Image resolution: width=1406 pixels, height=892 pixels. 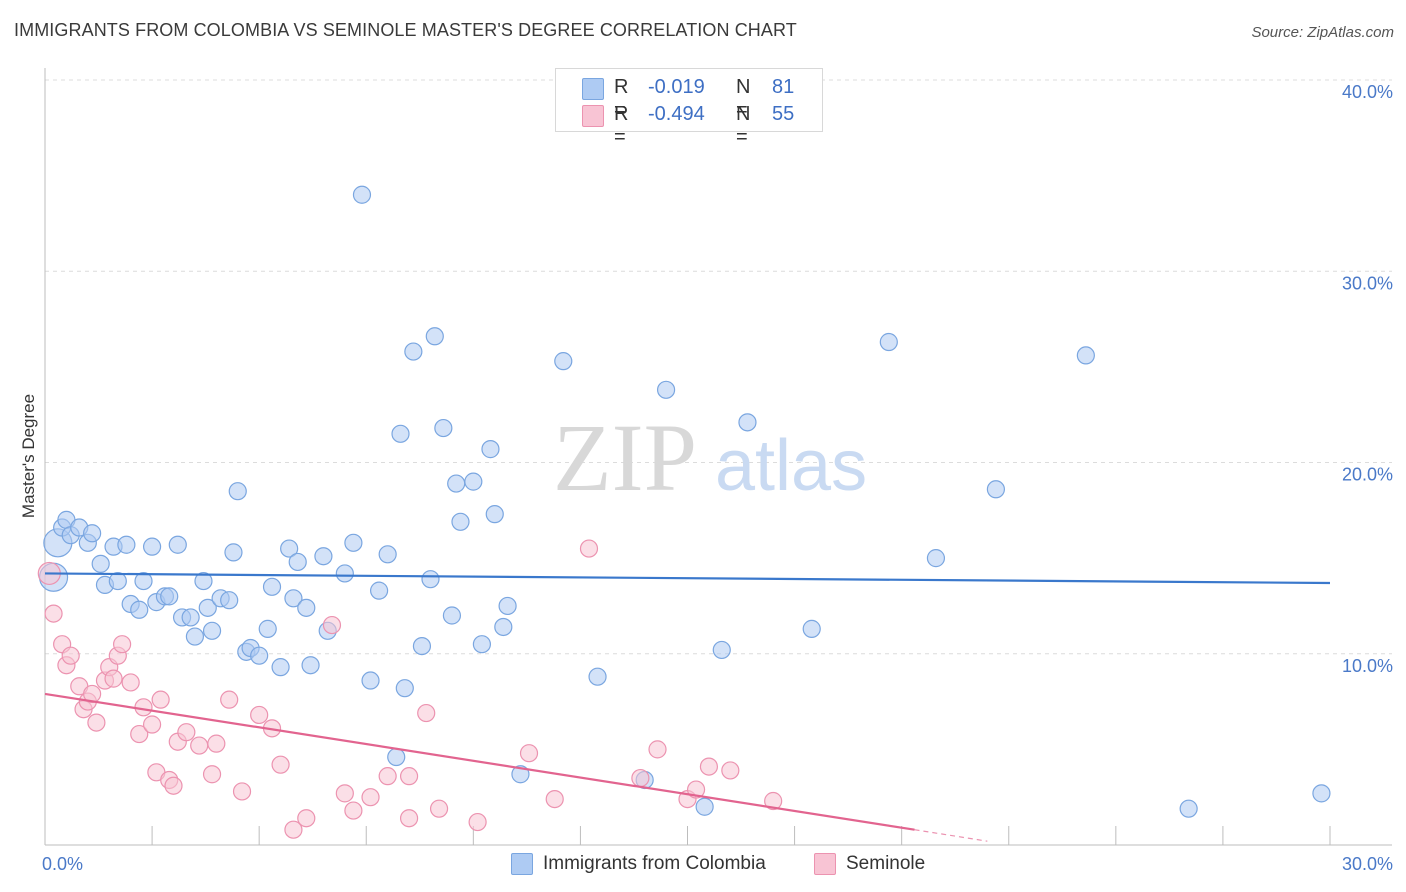 I want to click on legend-r-value: -0.019, so click(x=676, y=87).